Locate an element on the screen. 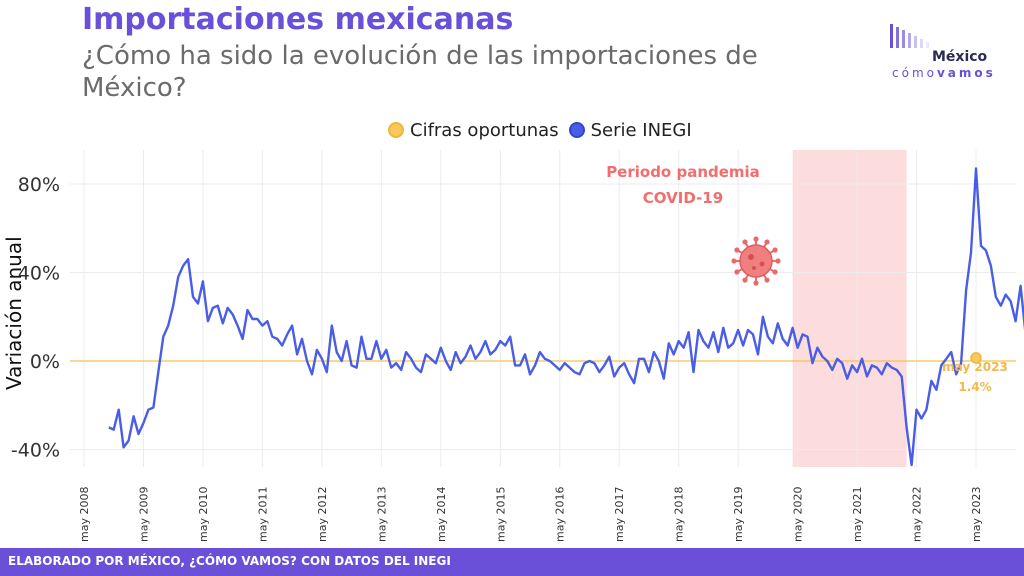  last-point-value-label: 1.4% is located at coordinates (974, 387).